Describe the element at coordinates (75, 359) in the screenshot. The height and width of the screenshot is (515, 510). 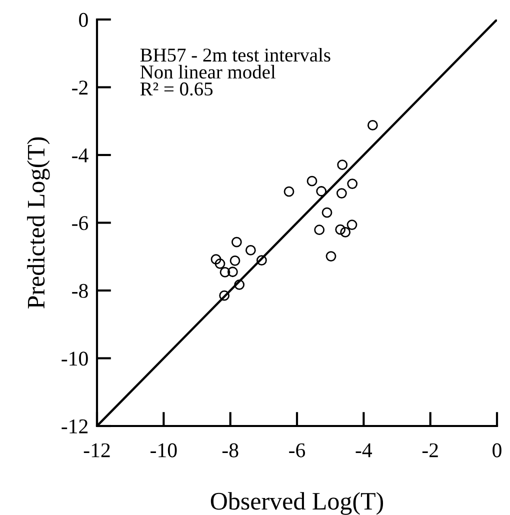
I see `y-tick-label: -10` at that location.